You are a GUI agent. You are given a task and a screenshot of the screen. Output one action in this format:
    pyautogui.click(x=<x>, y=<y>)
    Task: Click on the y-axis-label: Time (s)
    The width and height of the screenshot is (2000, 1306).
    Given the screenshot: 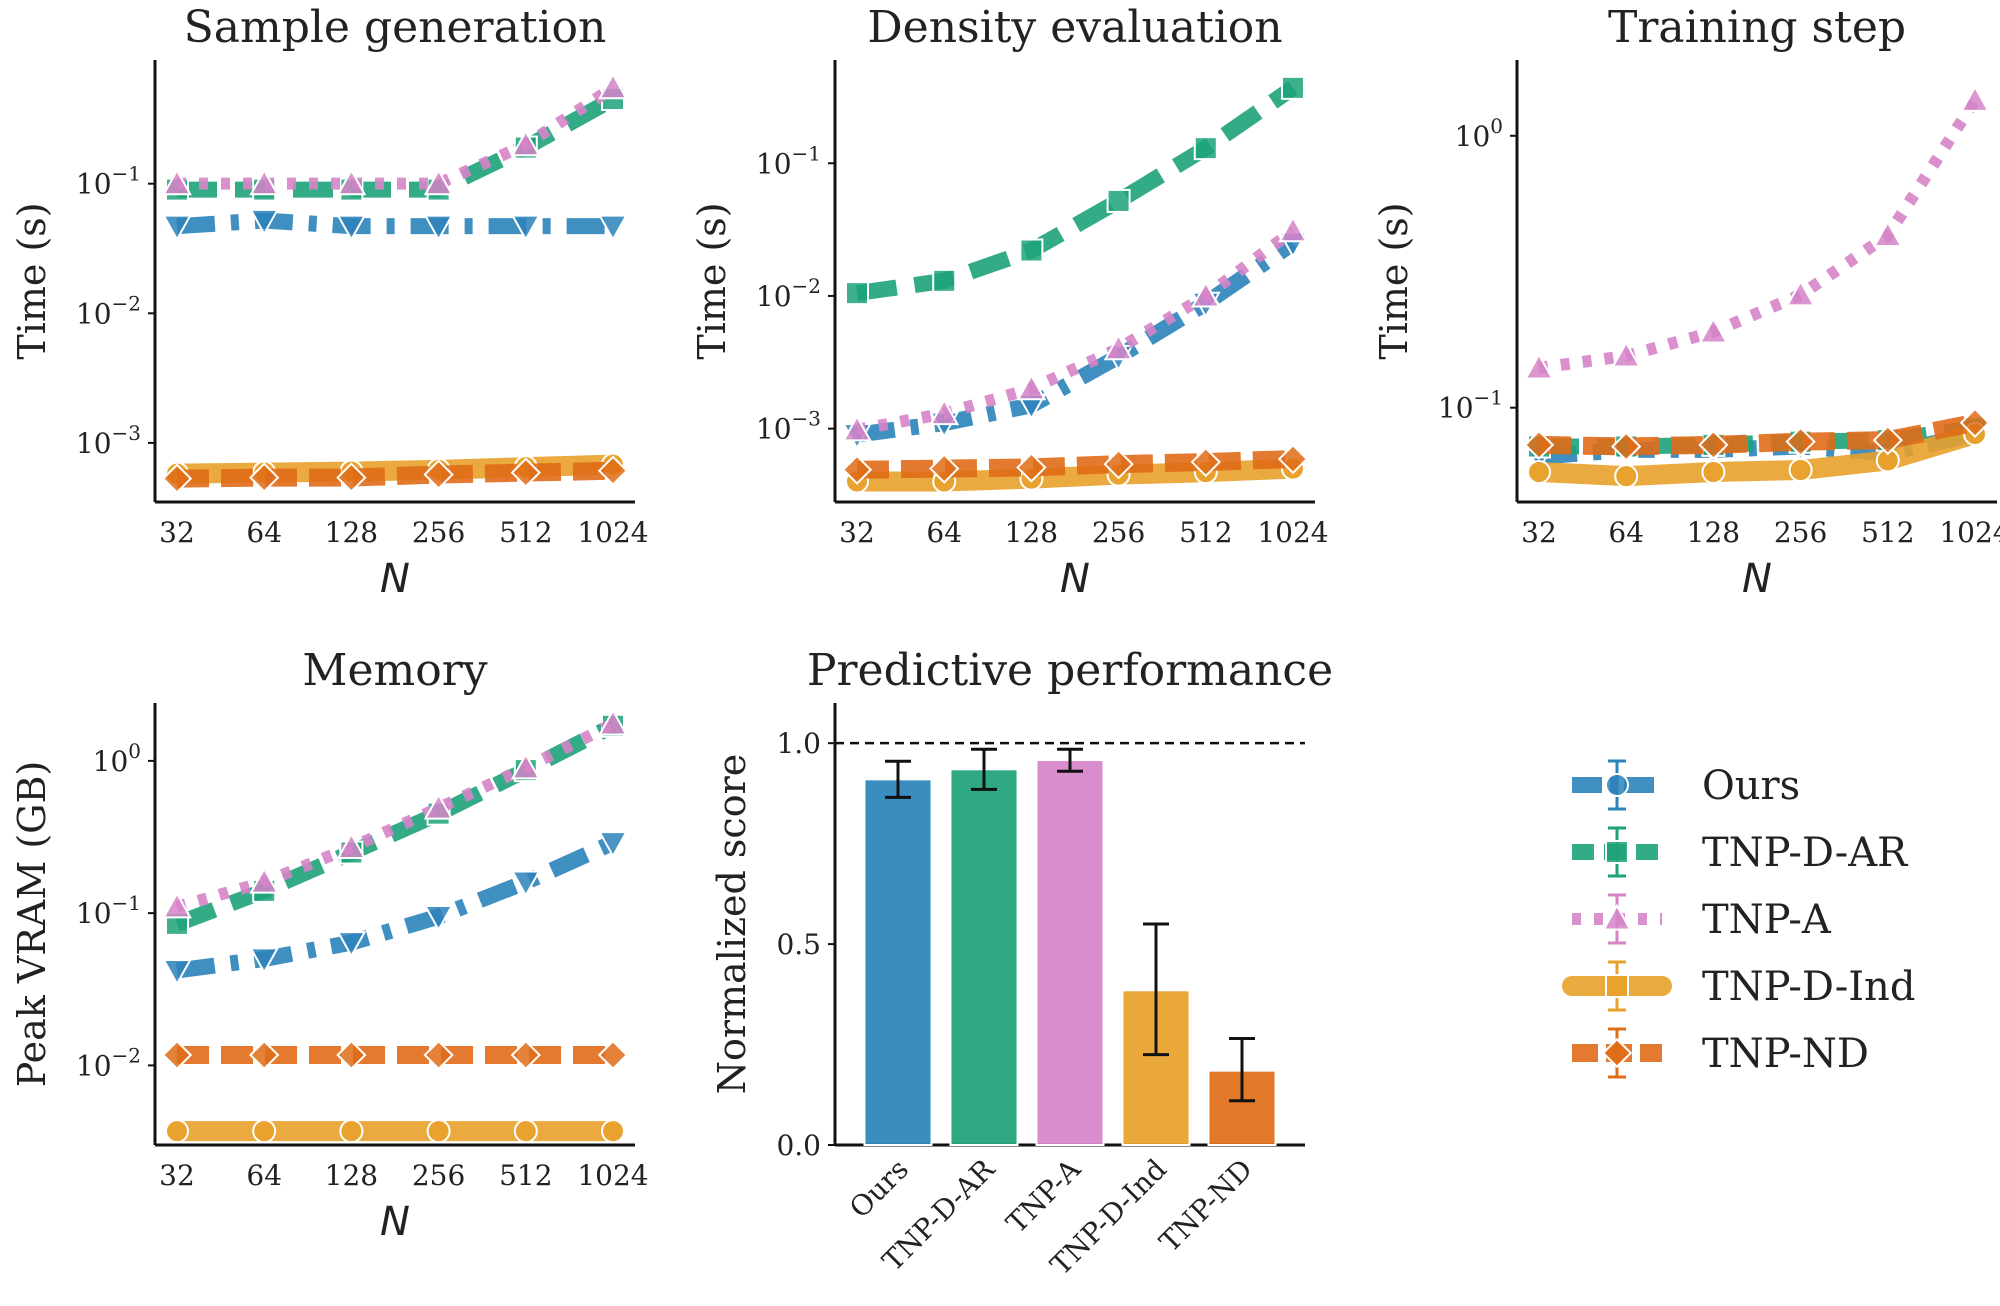 What is the action you would take?
    pyautogui.click(x=712, y=280)
    